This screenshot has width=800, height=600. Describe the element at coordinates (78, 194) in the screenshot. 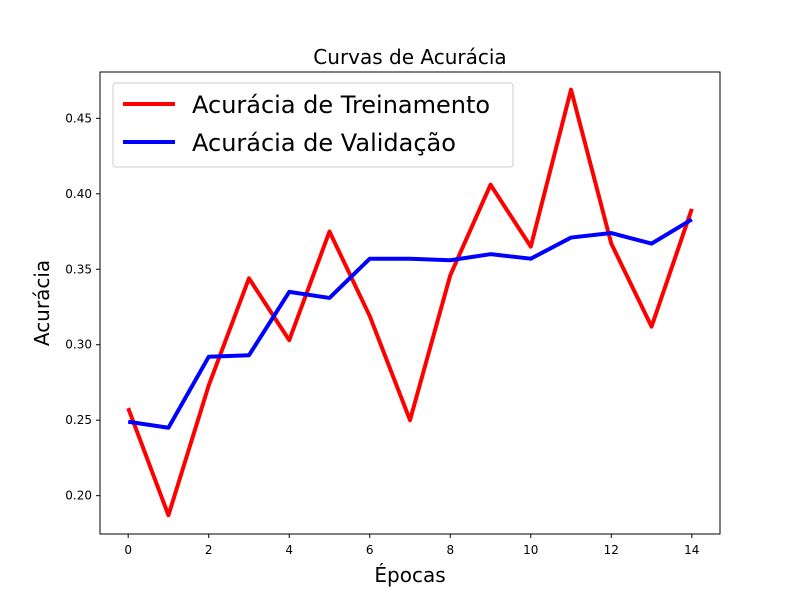

I see `y-tick-label: 0.40` at that location.